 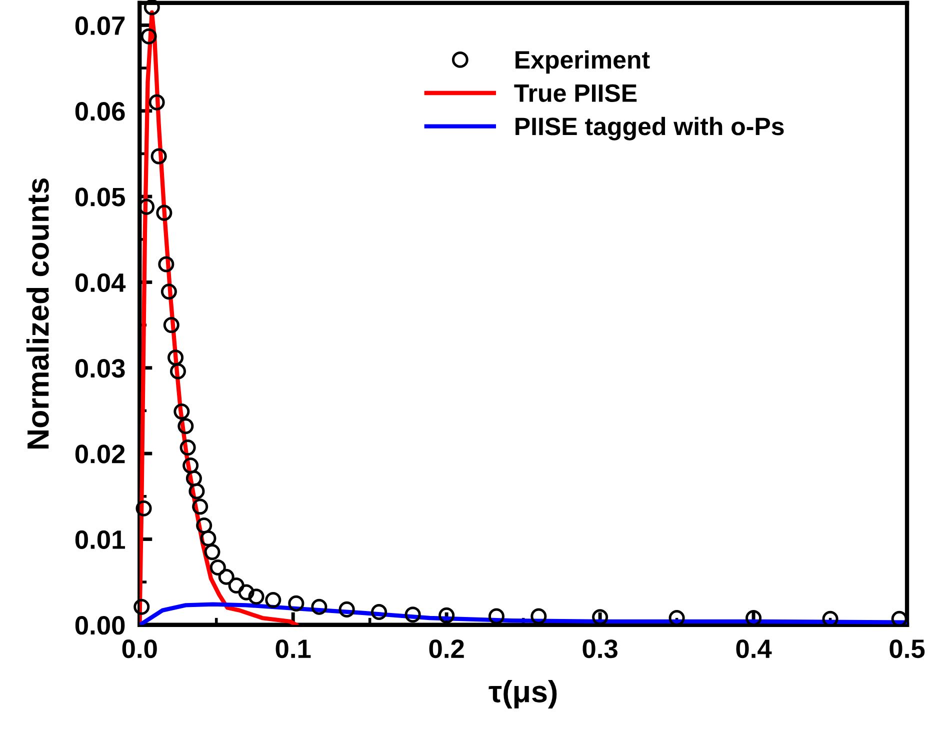 What do you see at coordinates (600, 648) in the screenshot?
I see `x-tick-label: 0.3` at bounding box center [600, 648].